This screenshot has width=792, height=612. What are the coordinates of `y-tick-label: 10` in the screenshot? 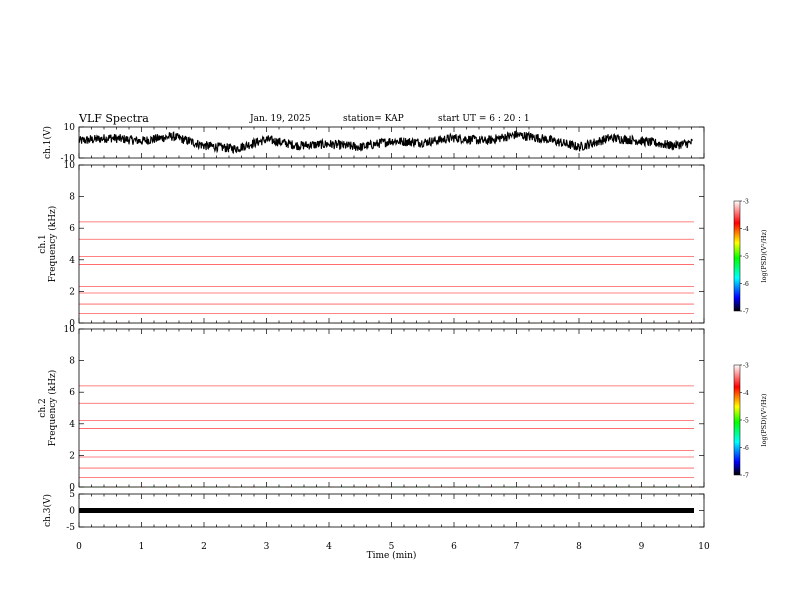 It's located at (70, 128).